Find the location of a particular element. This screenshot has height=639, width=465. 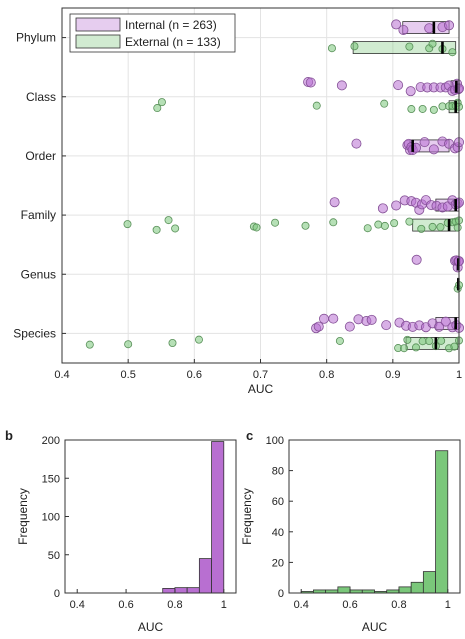

panel-a-x-axis-label: AUC is located at coordinates (261, 389).